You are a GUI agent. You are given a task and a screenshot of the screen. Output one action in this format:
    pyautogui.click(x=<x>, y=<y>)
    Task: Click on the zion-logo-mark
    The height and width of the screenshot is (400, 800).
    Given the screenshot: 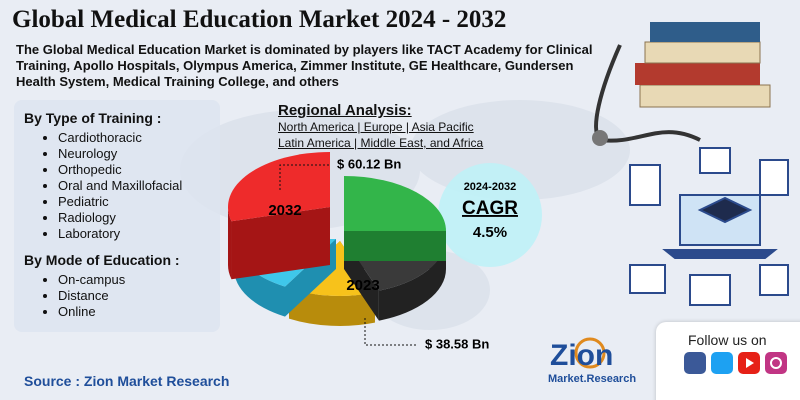 What is the action you would take?
    pyautogui.click(x=590, y=353)
    